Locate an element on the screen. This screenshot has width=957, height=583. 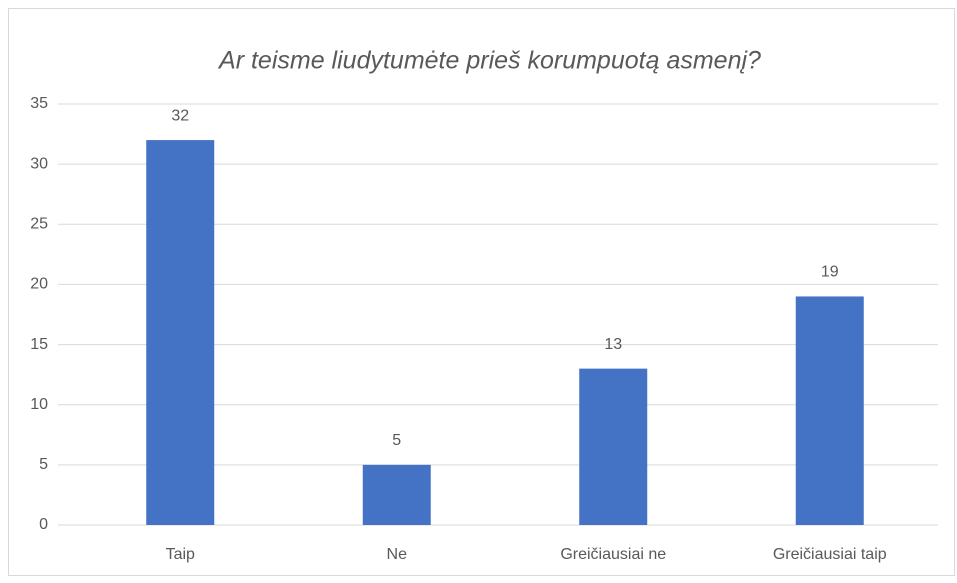
data-label: 19 is located at coordinates (830, 272).